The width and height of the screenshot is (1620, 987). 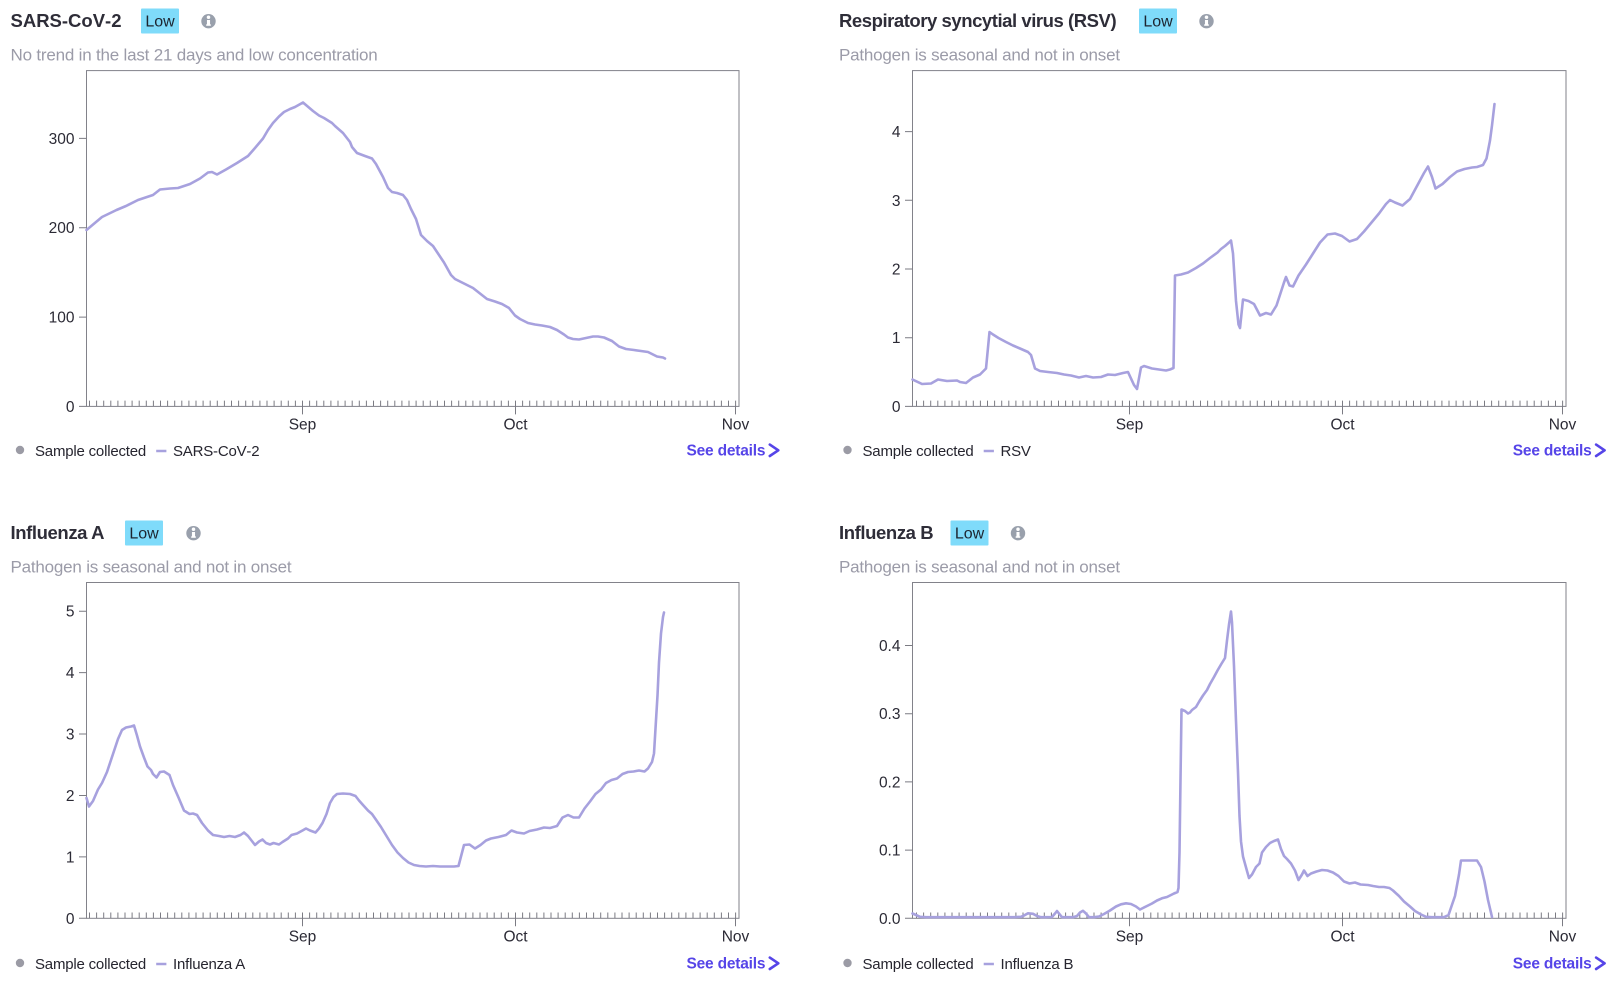 What do you see at coordinates (890, 782) in the screenshot?
I see `svg-text: 0.2` at bounding box center [890, 782].